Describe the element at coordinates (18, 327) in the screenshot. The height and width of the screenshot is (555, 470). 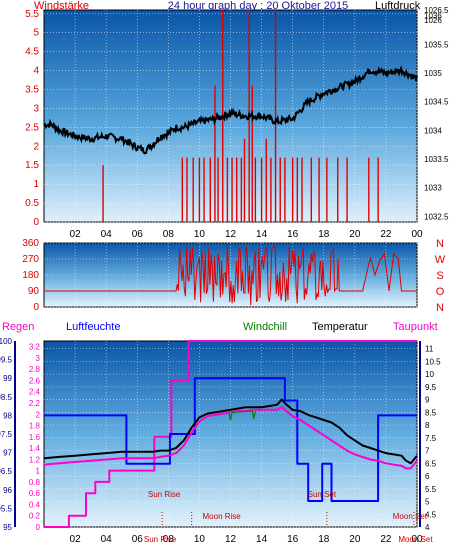
I see `rain-title: Regen` at that location.